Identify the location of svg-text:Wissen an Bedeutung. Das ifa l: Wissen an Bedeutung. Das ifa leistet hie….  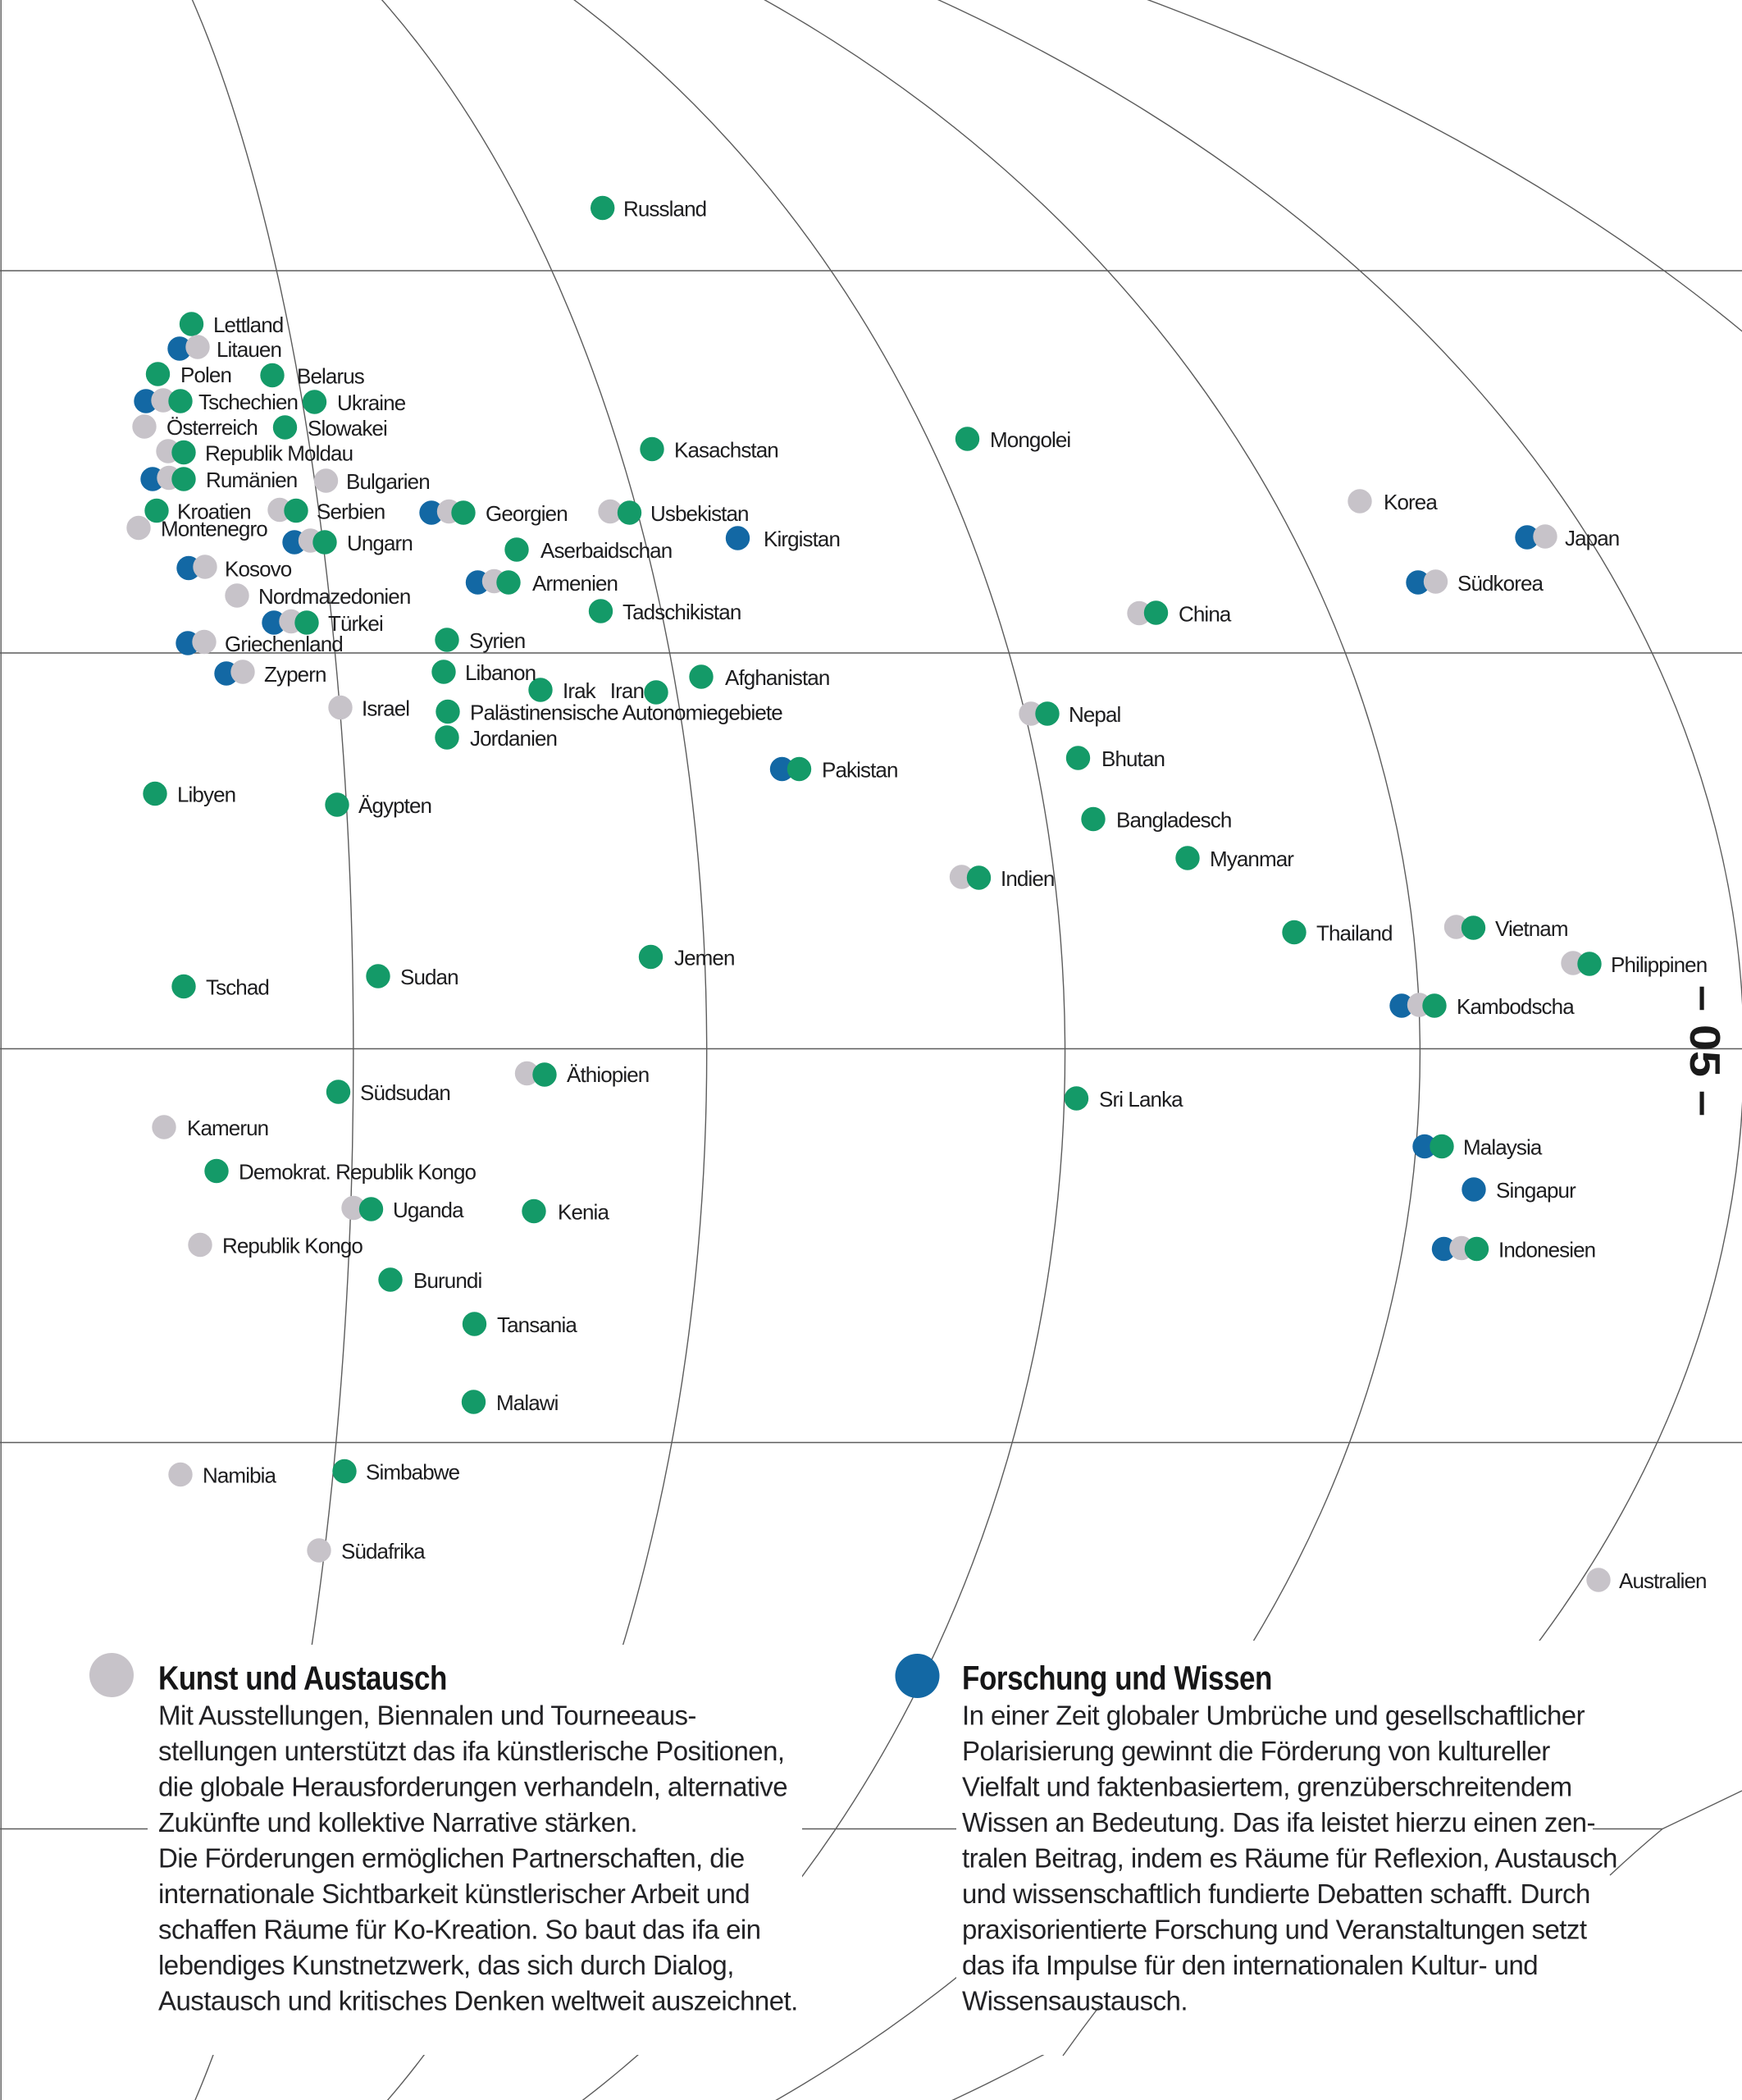
(1278, 1822).